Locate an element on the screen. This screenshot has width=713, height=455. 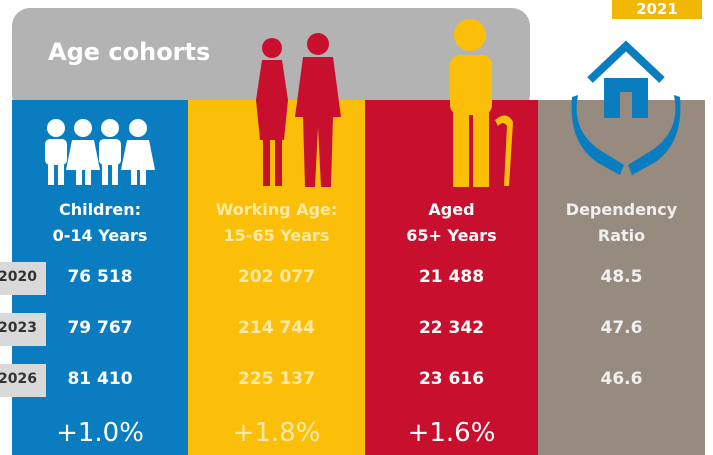
row-label: 2020 is located at coordinates (18, 277).